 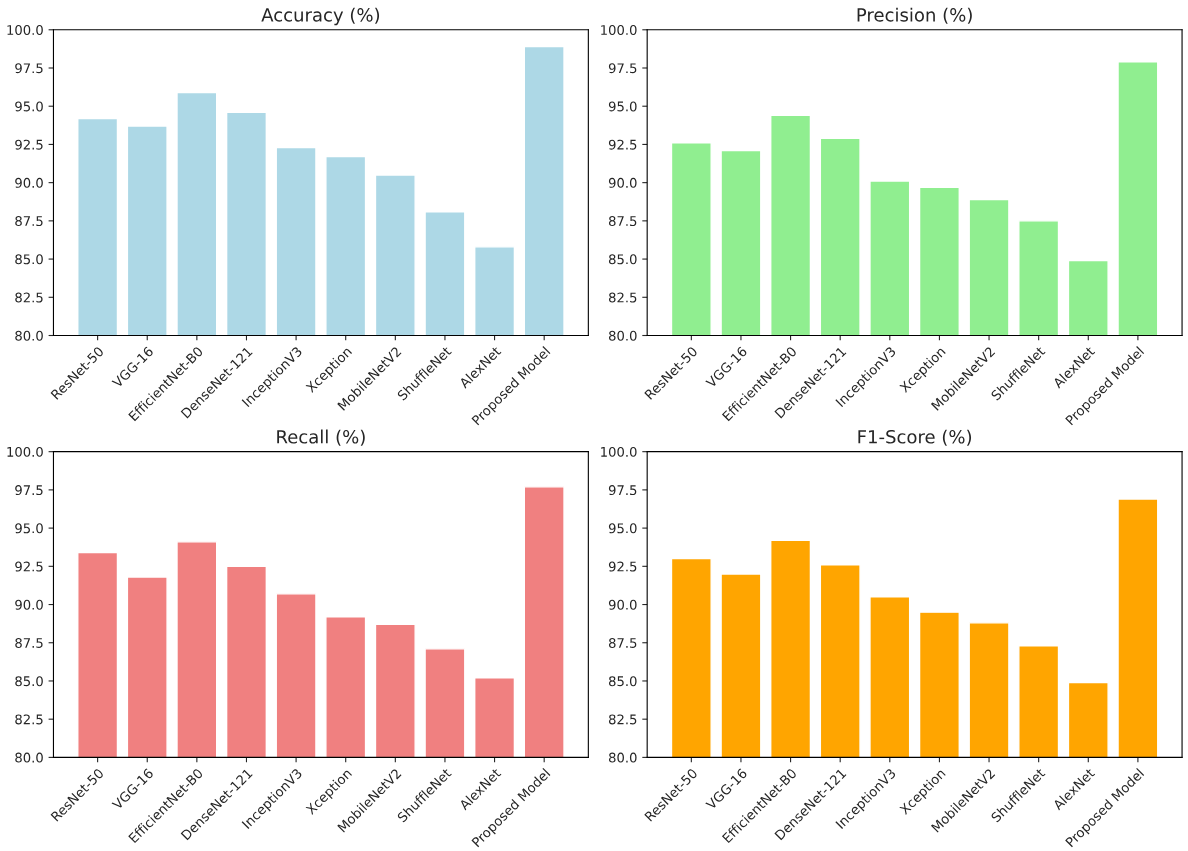 I want to click on chart-title: Recall (%), so click(x=321, y=437).